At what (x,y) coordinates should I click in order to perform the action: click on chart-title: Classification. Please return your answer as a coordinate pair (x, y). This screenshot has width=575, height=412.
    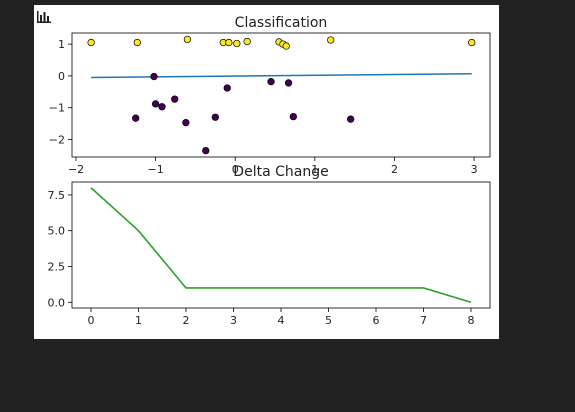
    Looking at the image, I should click on (281, 23).